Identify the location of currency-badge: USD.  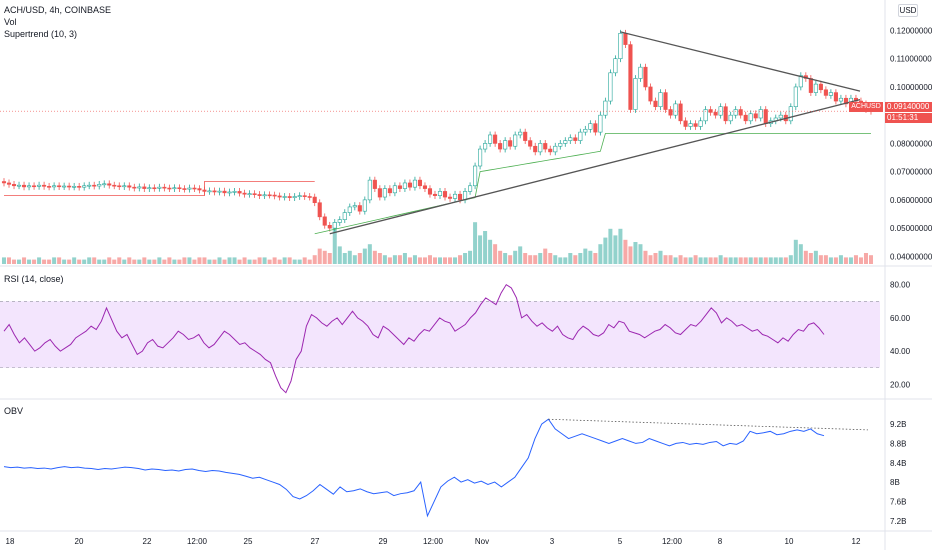
(908, 10).